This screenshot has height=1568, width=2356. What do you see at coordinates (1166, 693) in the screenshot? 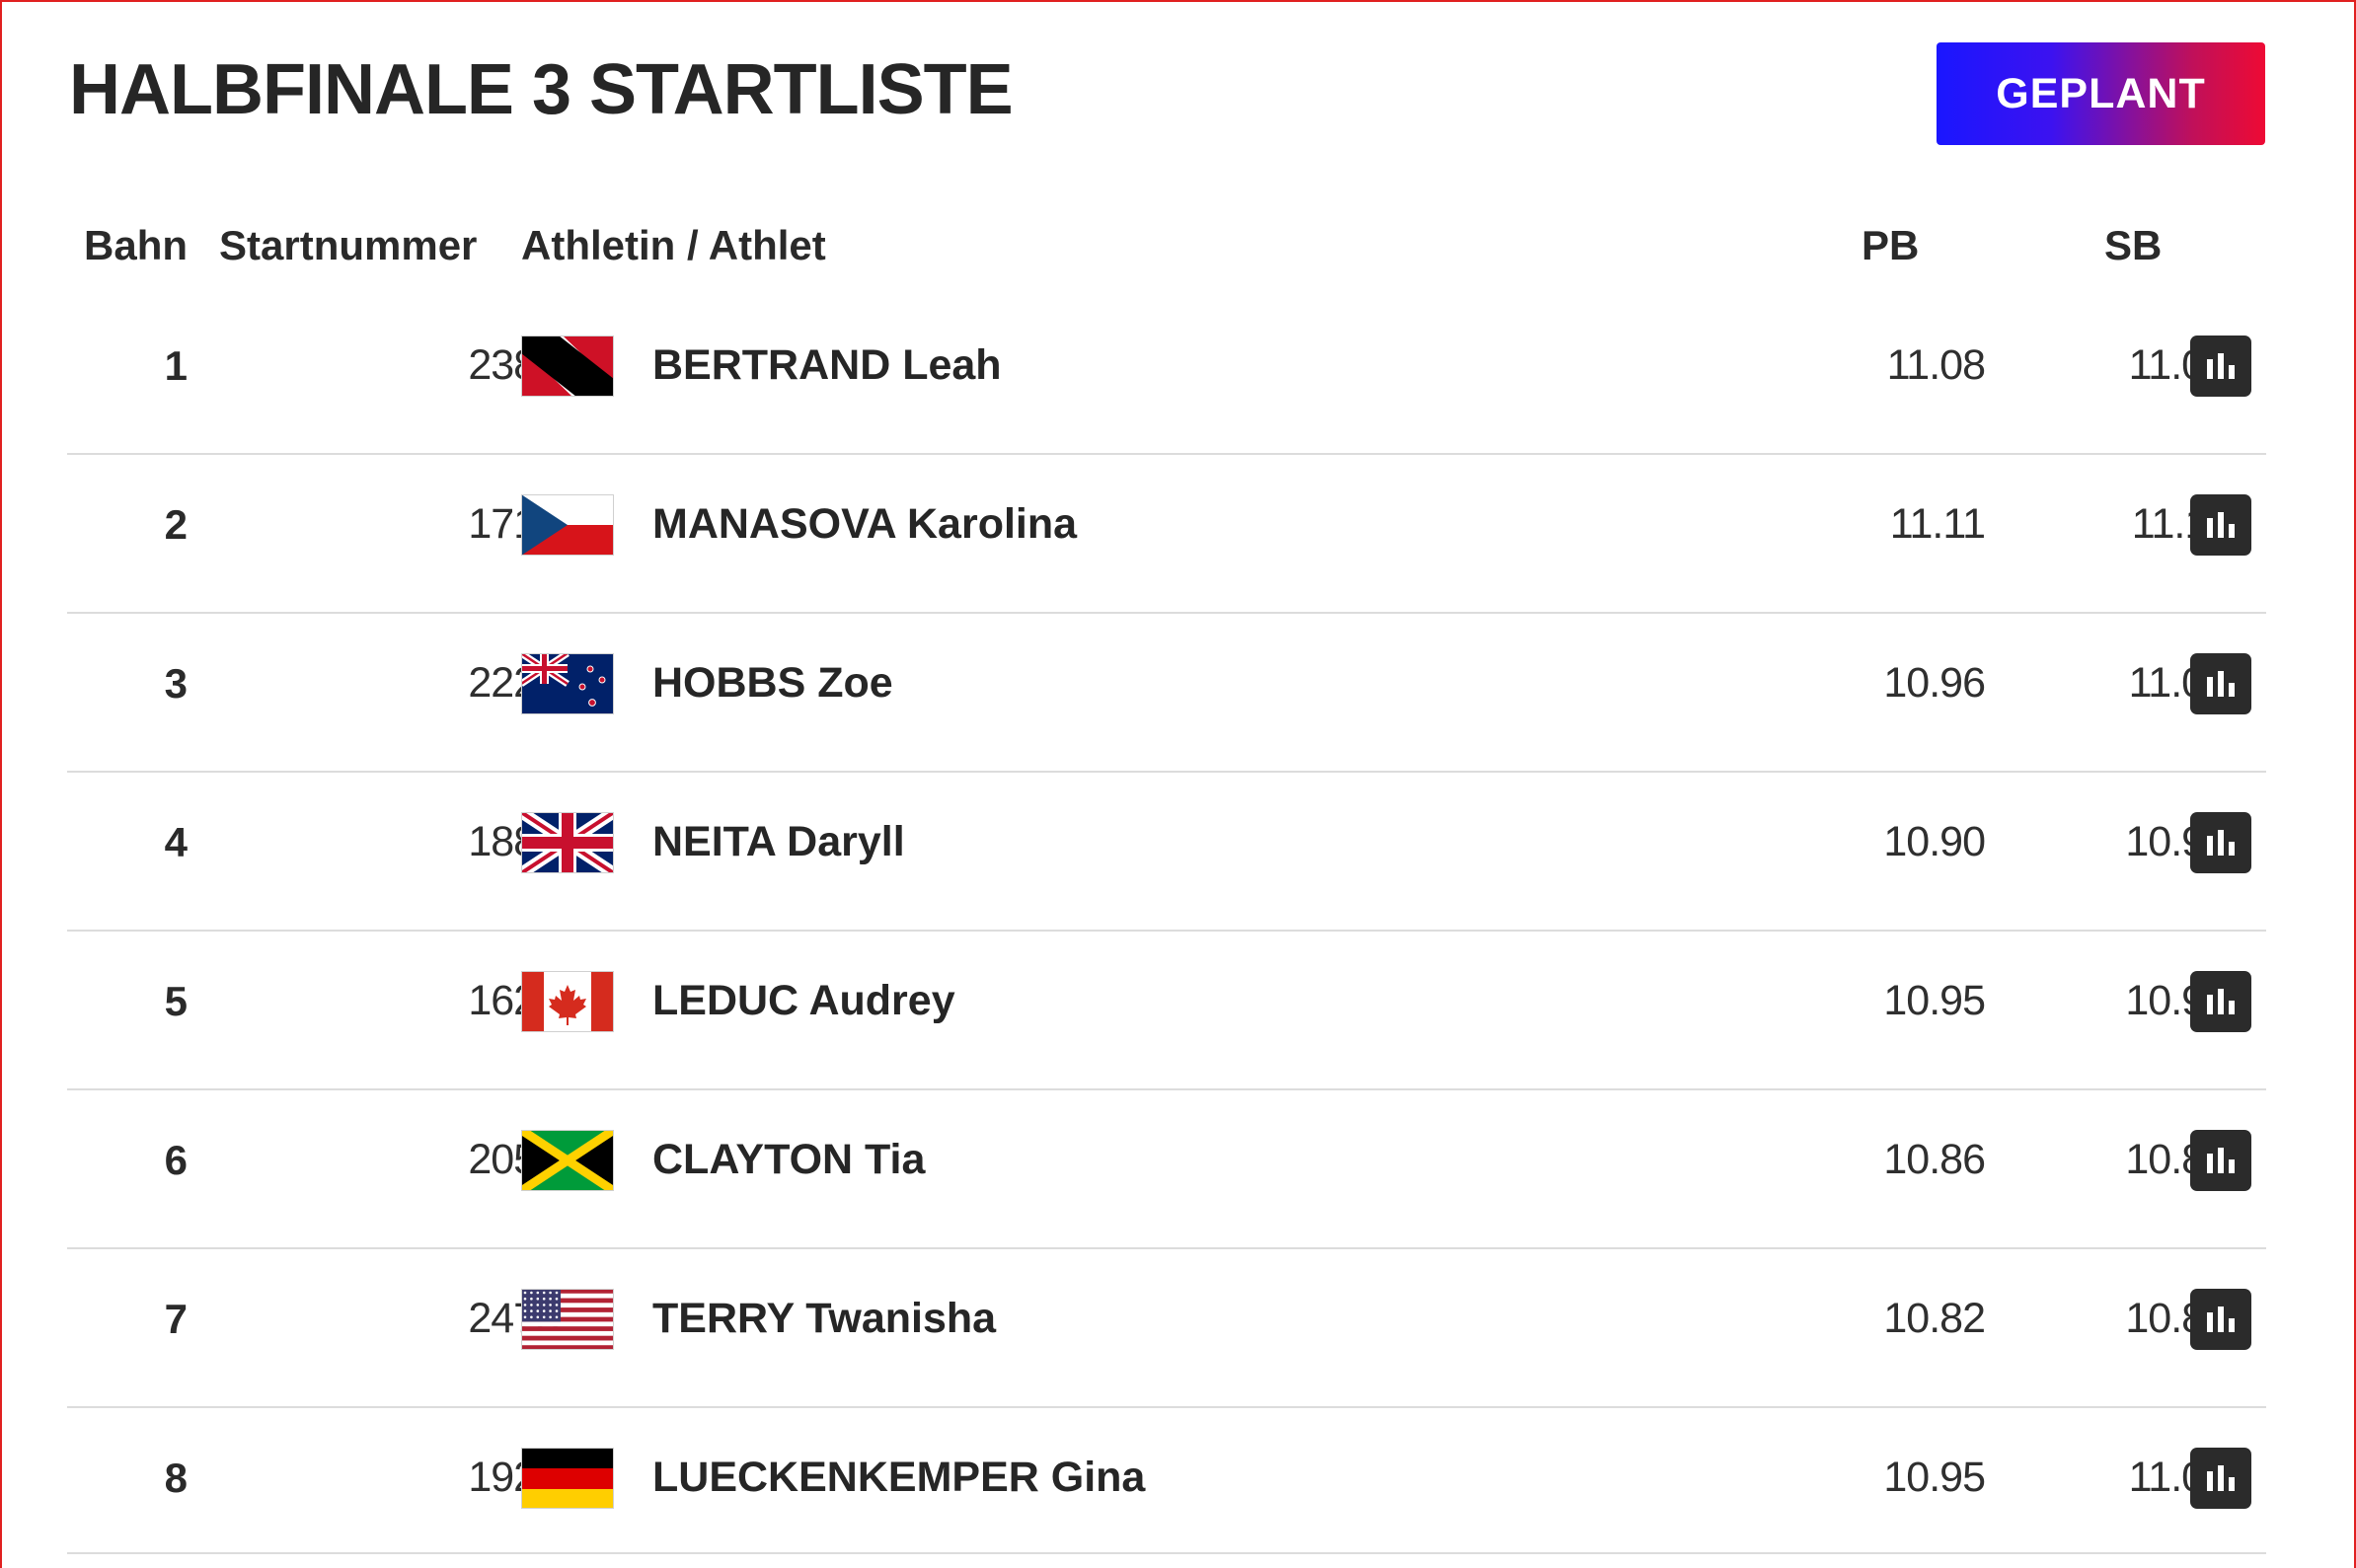
I see `table-row: 3 2226` at bounding box center [1166, 693].